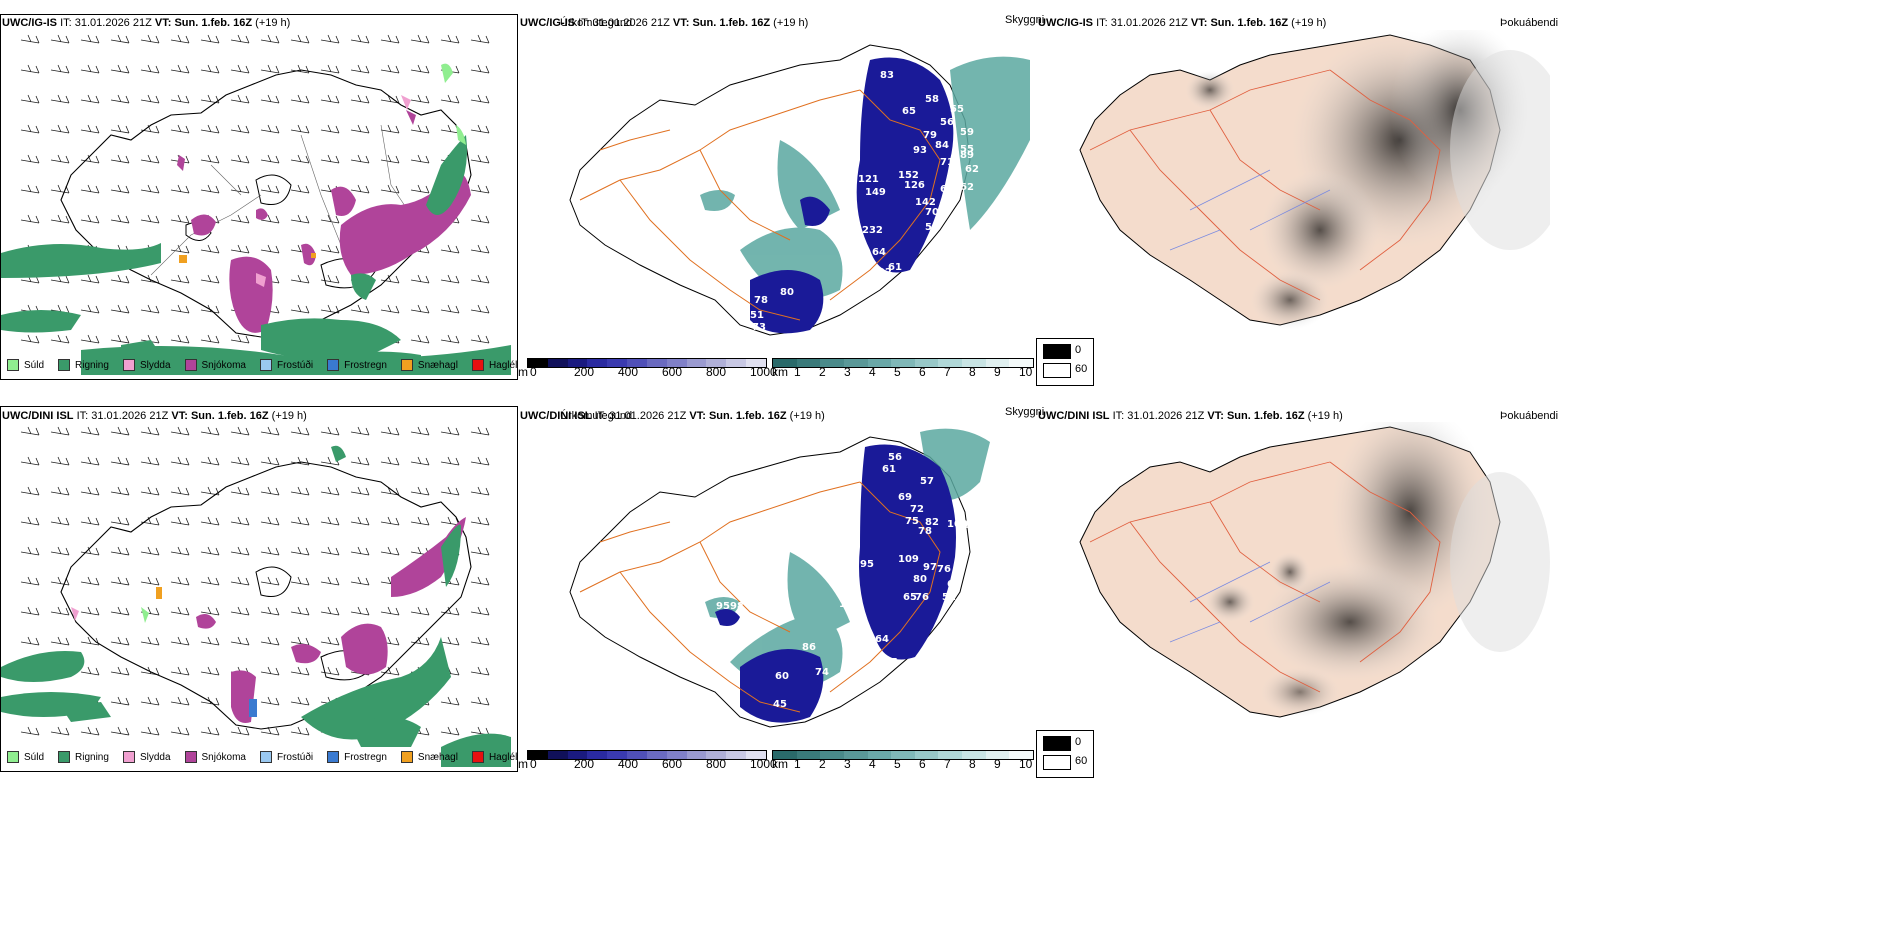  What do you see at coordinates (847, 764) in the screenshot?
I see `colorbar-tick: 3` at bounding box center [847, 764].